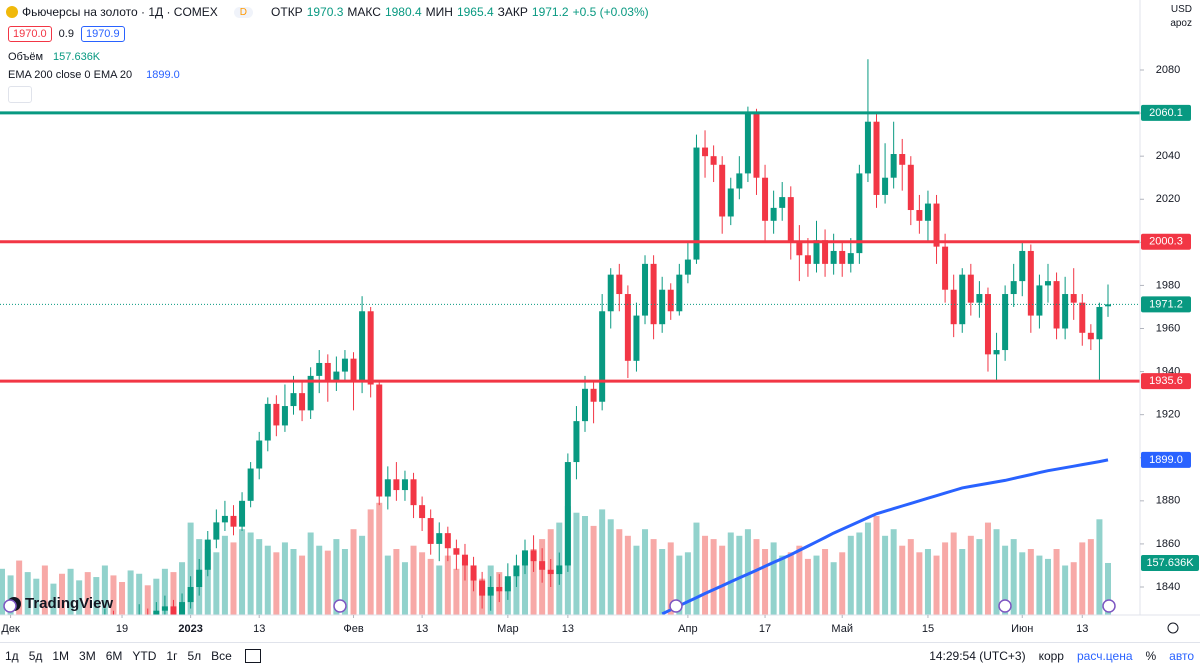 The height and width of the screenshot is (668, 1200). I want to click on x-tick-label: Апр, so click(687, 629).